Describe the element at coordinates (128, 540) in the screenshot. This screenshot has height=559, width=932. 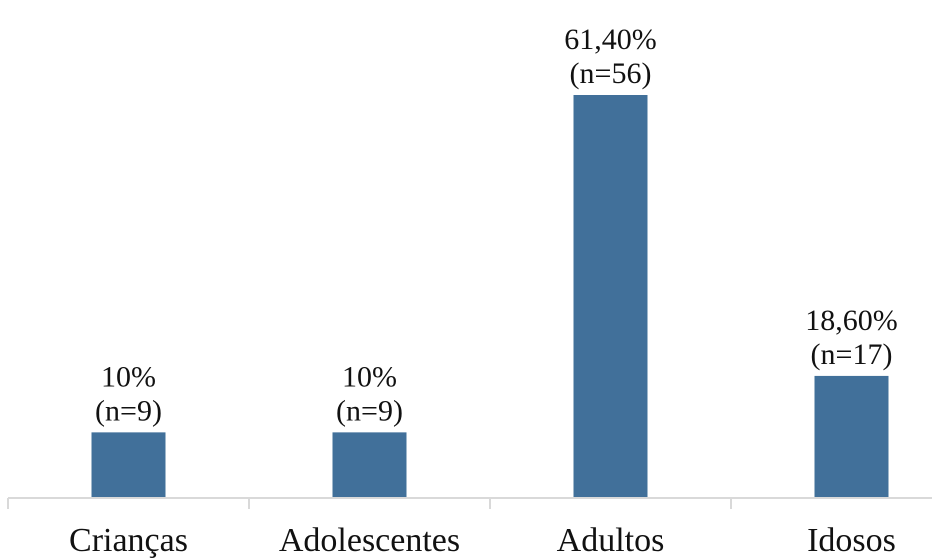
I see `category-label-0: Crianças` at that location.